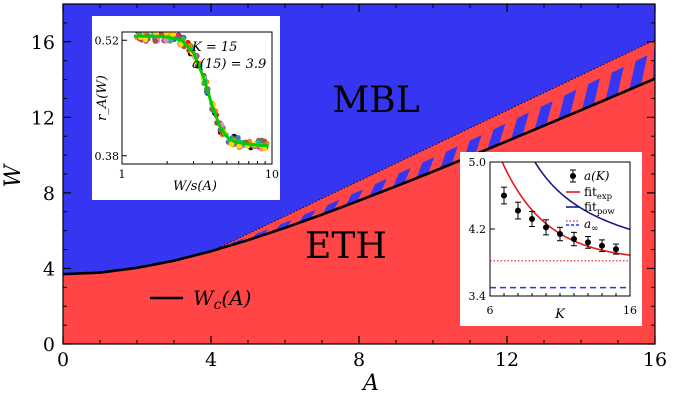 The height and width of the screenshot is (395, 686). I want to click on fit-pow-curve, so click(582, 196).